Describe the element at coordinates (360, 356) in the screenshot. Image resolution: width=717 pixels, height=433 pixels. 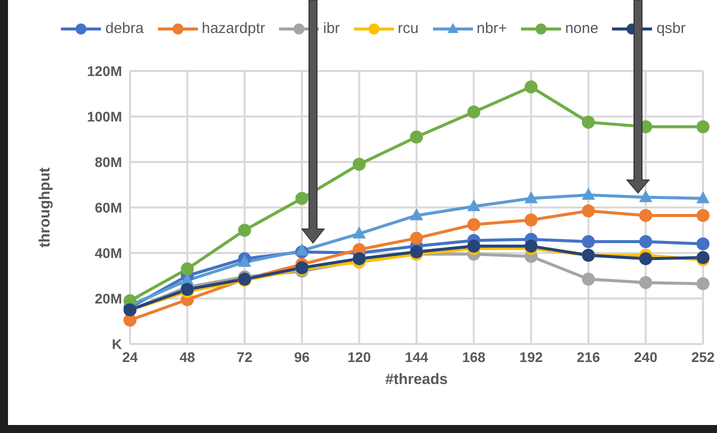
I see `x-tick-label: 120` at that location.